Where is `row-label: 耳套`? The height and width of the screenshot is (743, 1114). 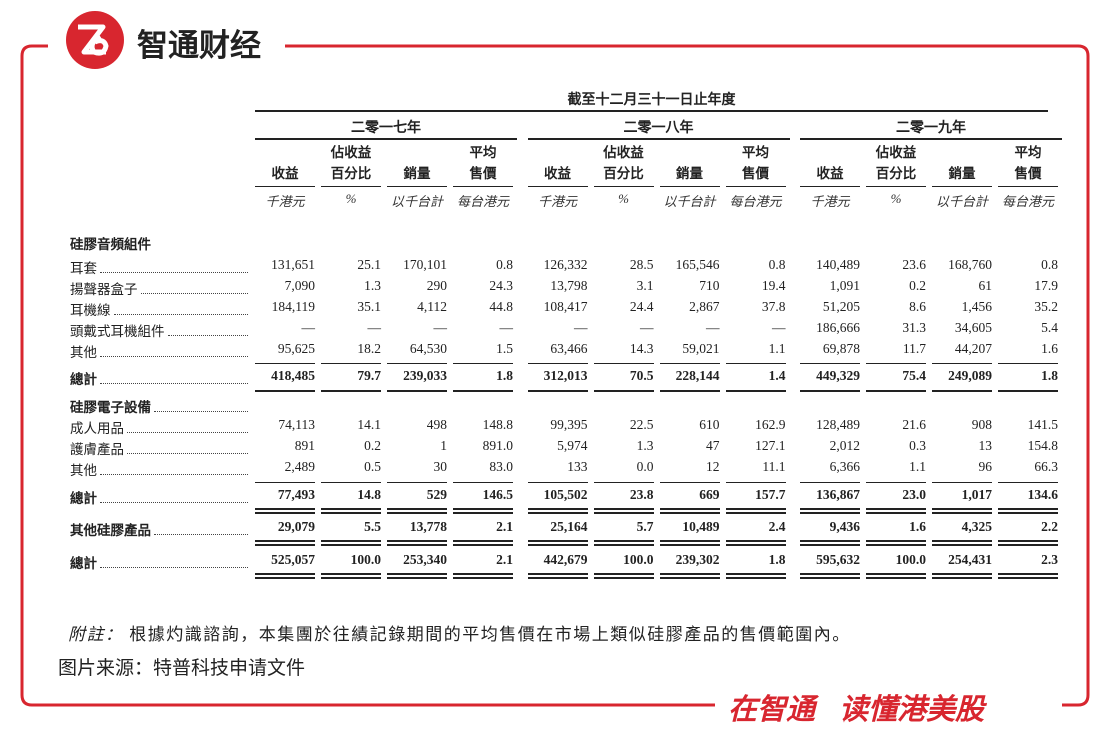 row-label: 耳套 is located at coordinates (160, 267).